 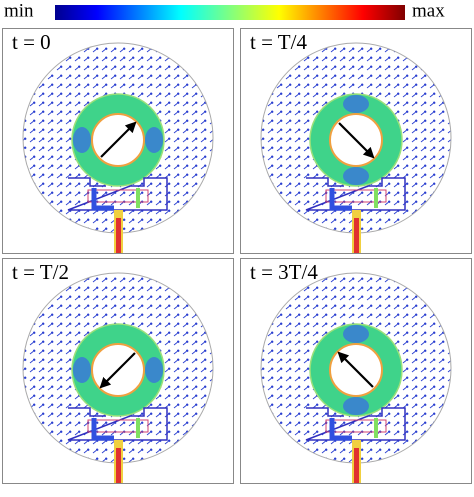 What do you see at coordinates (40, 272) in the screenshot?
I see `panel-title: t = T/2` at bounding box center [40, 272].